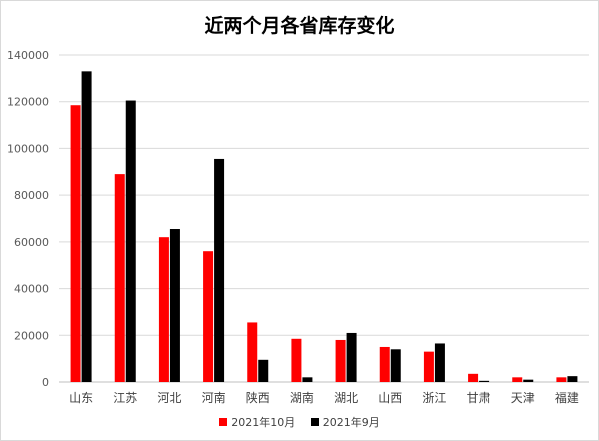 This screenshot has width=599, height=441. What do you see at coordinates (31, 195) in the screenshot?
I see `y-tick-label: 80000` at bounding box center [31, 195].